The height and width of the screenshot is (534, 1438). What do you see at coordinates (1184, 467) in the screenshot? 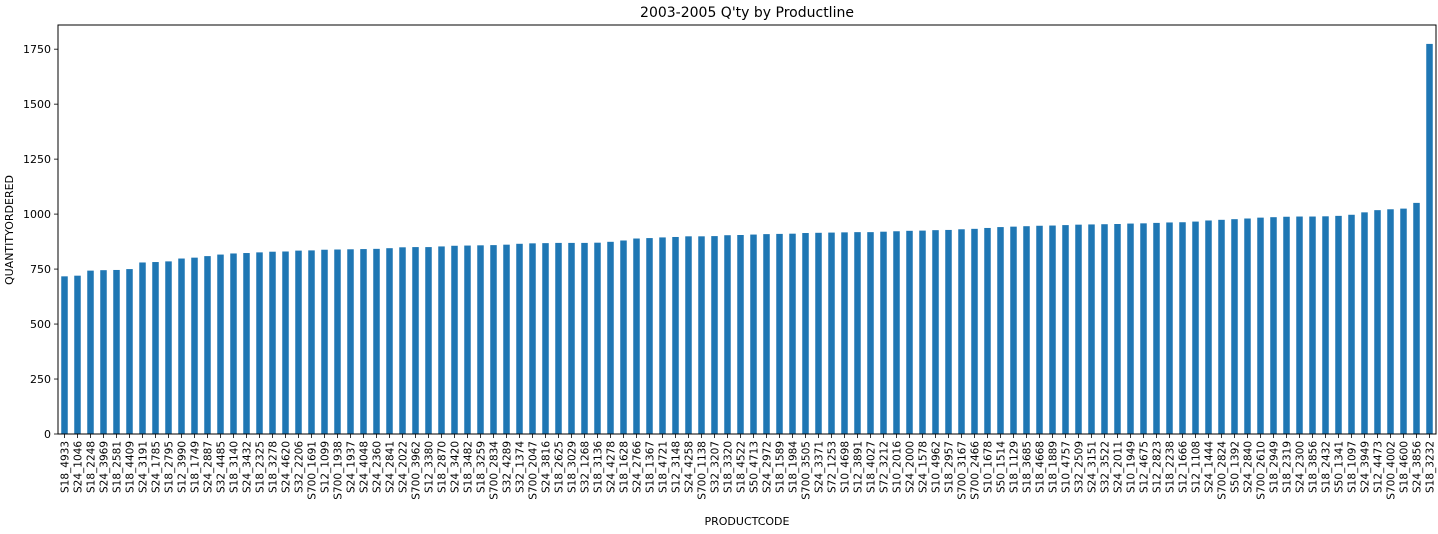
I see `x-tick-label: S12_1666` at bounding box center [1184, 467].